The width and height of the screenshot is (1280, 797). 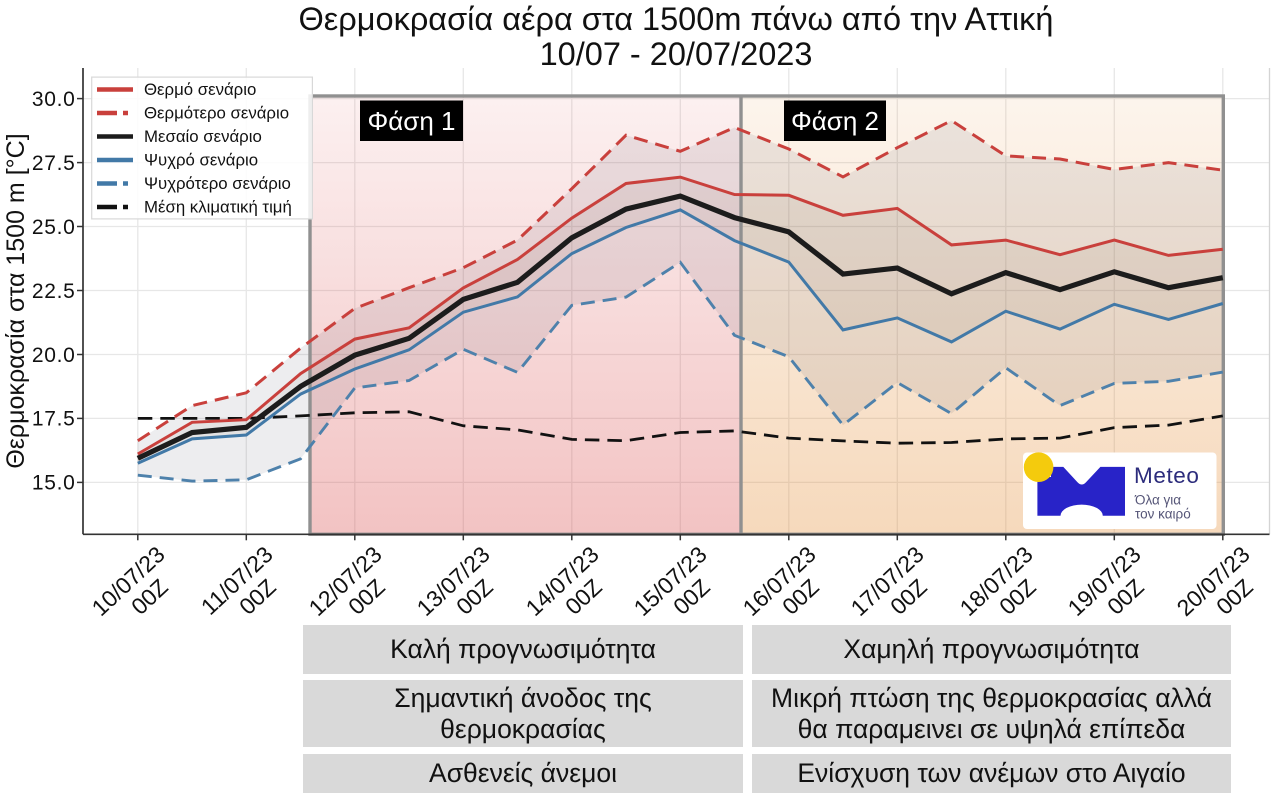 I want to click on svg-text: Φάση 2, so click(x=835, y=121).